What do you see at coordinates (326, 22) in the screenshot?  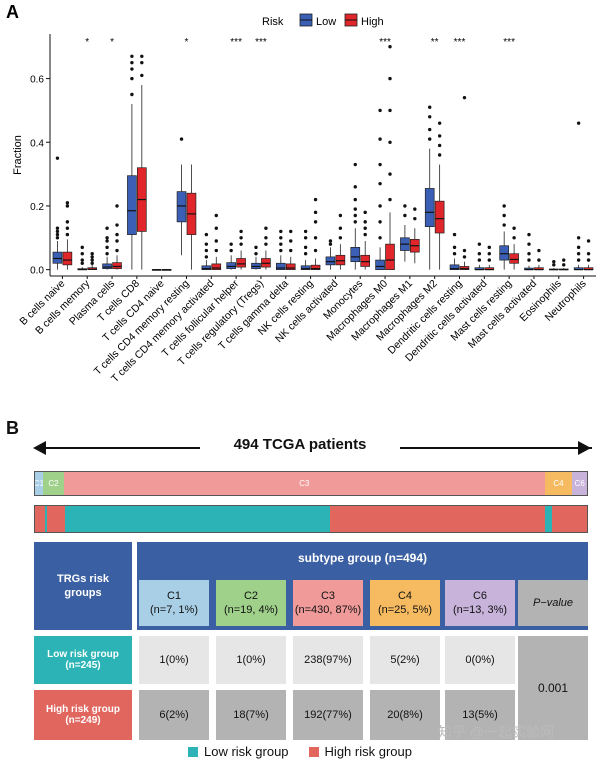 I see `legend-label-low: Low` at bounding box center [326, 22].